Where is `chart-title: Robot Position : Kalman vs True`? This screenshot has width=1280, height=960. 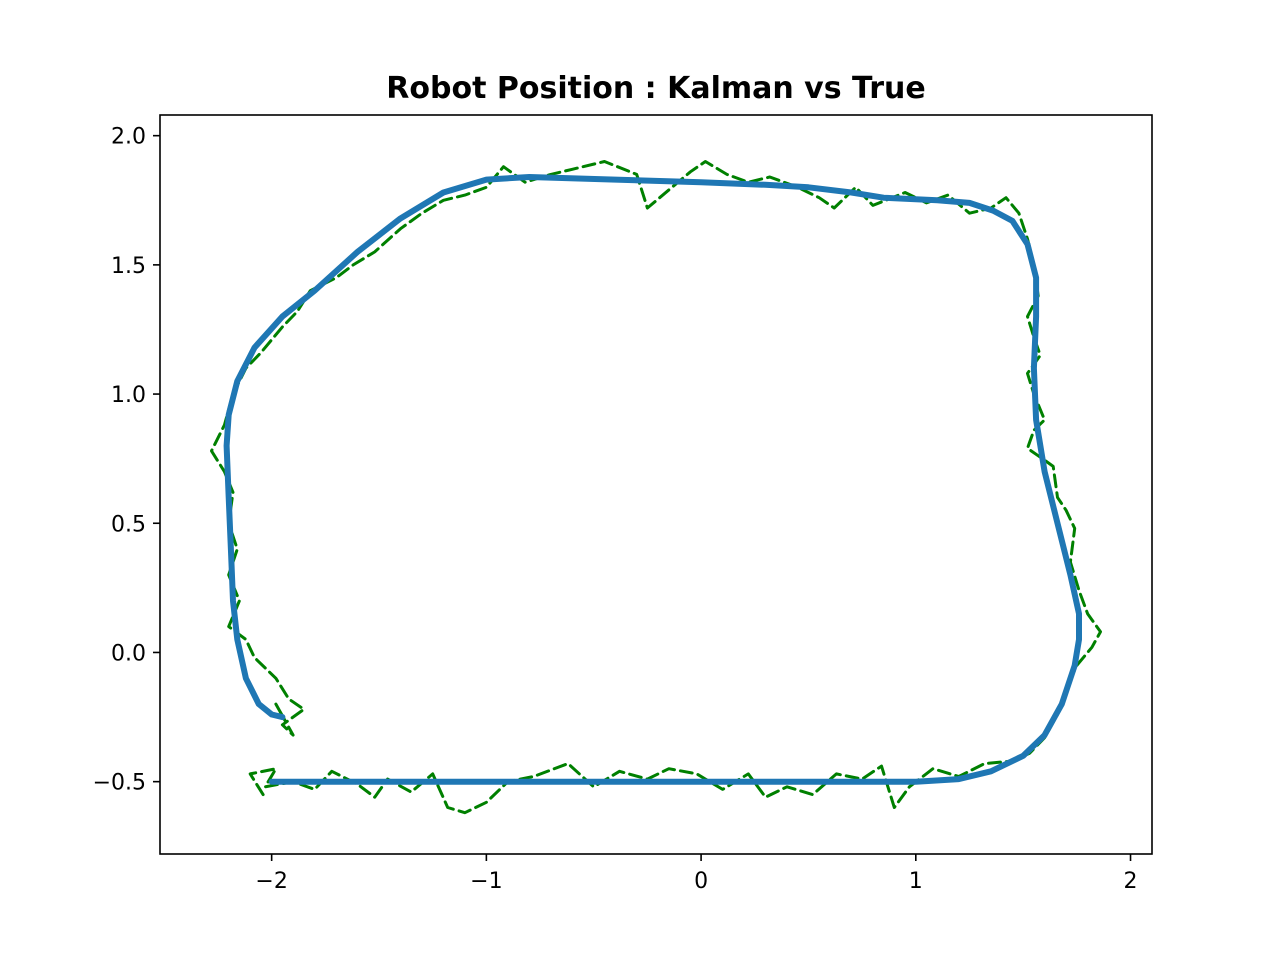 chart-title: Robot Position : Kalman vs True is located at coordinates (655, 88).